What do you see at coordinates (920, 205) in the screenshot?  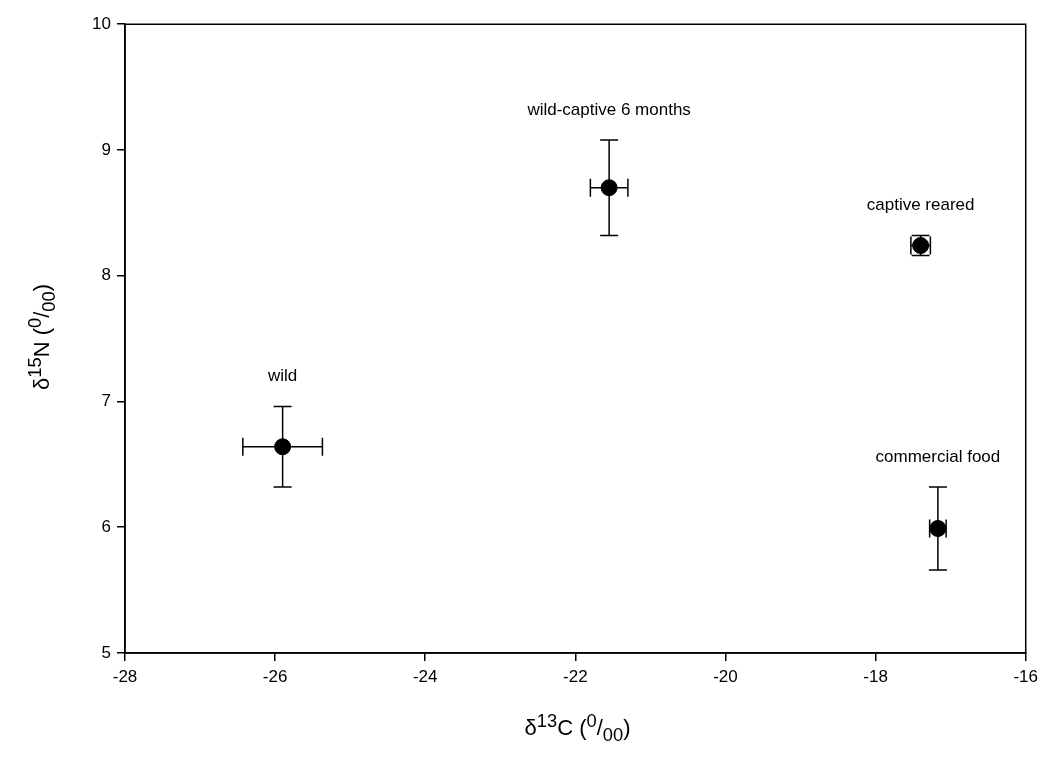 I see `annotation: captive reared` at bounding box center [920, 205].